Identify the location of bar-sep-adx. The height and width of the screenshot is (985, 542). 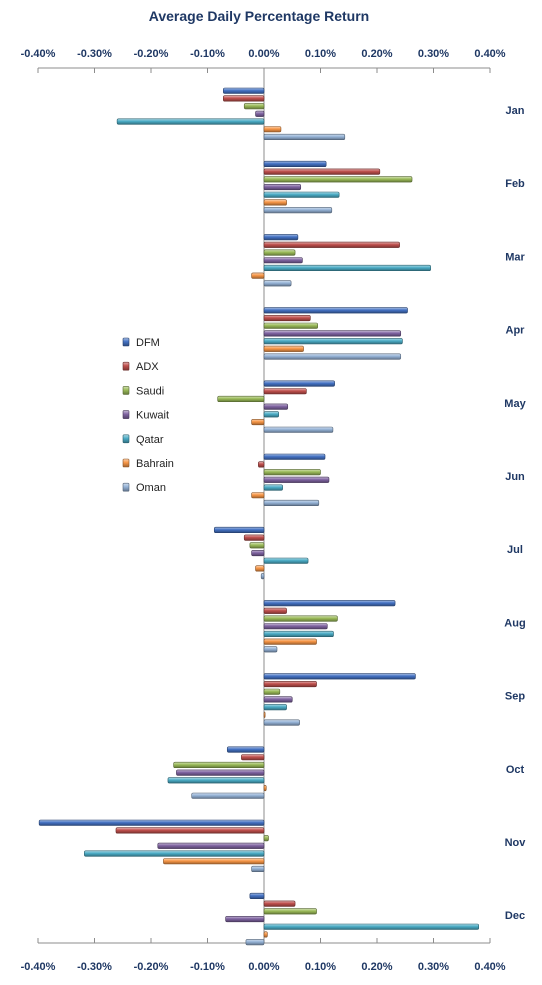
(290, 684).